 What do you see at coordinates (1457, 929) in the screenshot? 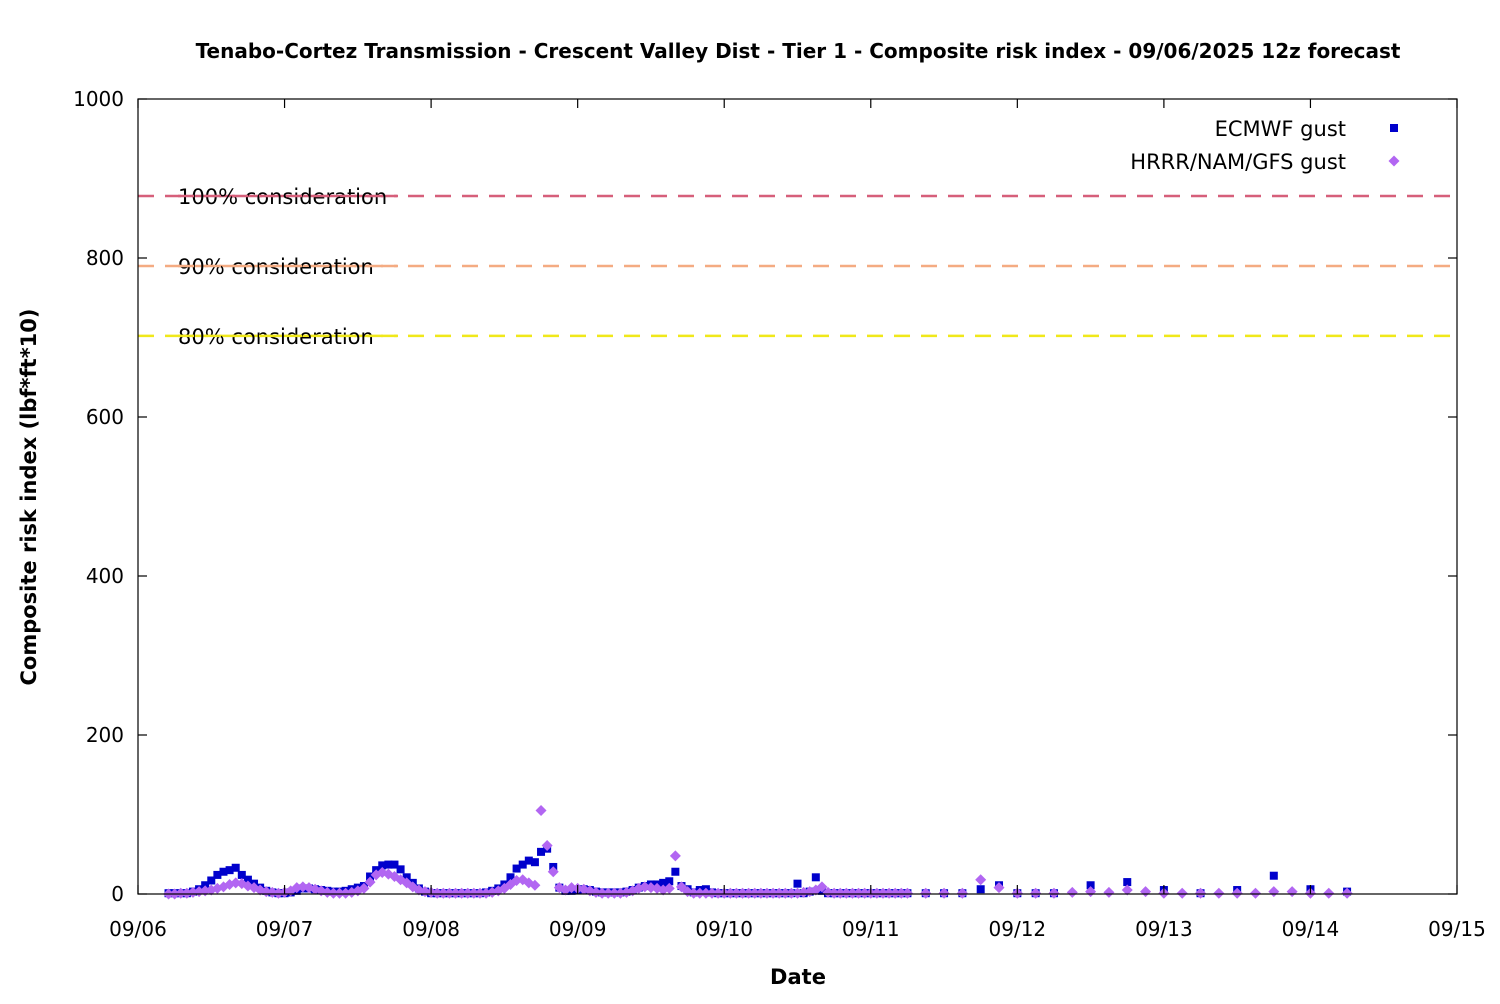
I see `x-tick-label-9: 09/15` at bounding box center [1457, 929].